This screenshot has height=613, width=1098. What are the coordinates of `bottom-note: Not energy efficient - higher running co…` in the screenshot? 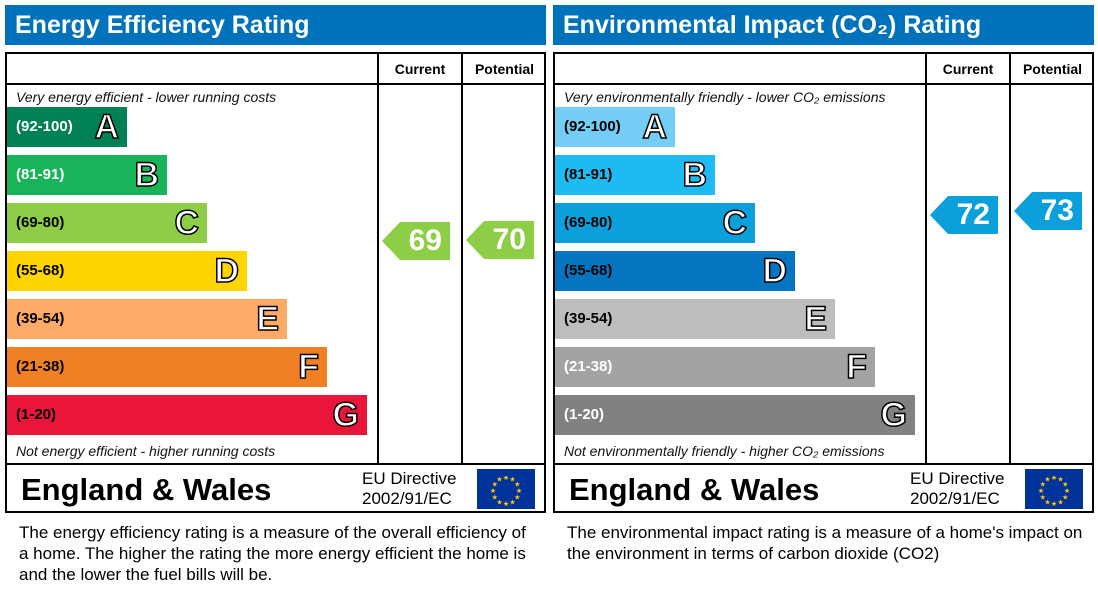 It's located at (146, 451).